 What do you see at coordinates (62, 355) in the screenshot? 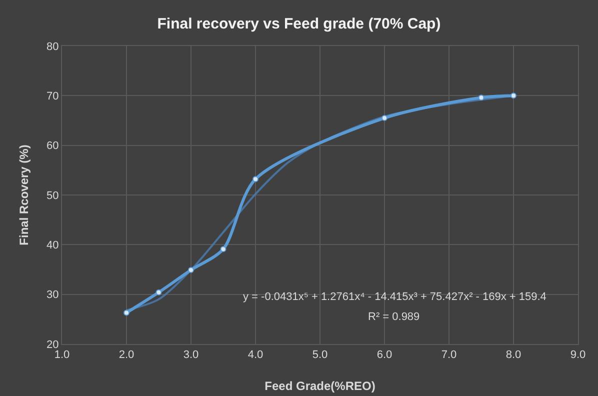
I see `x-tick-label: 1.0` at bounding box center [62, 355].